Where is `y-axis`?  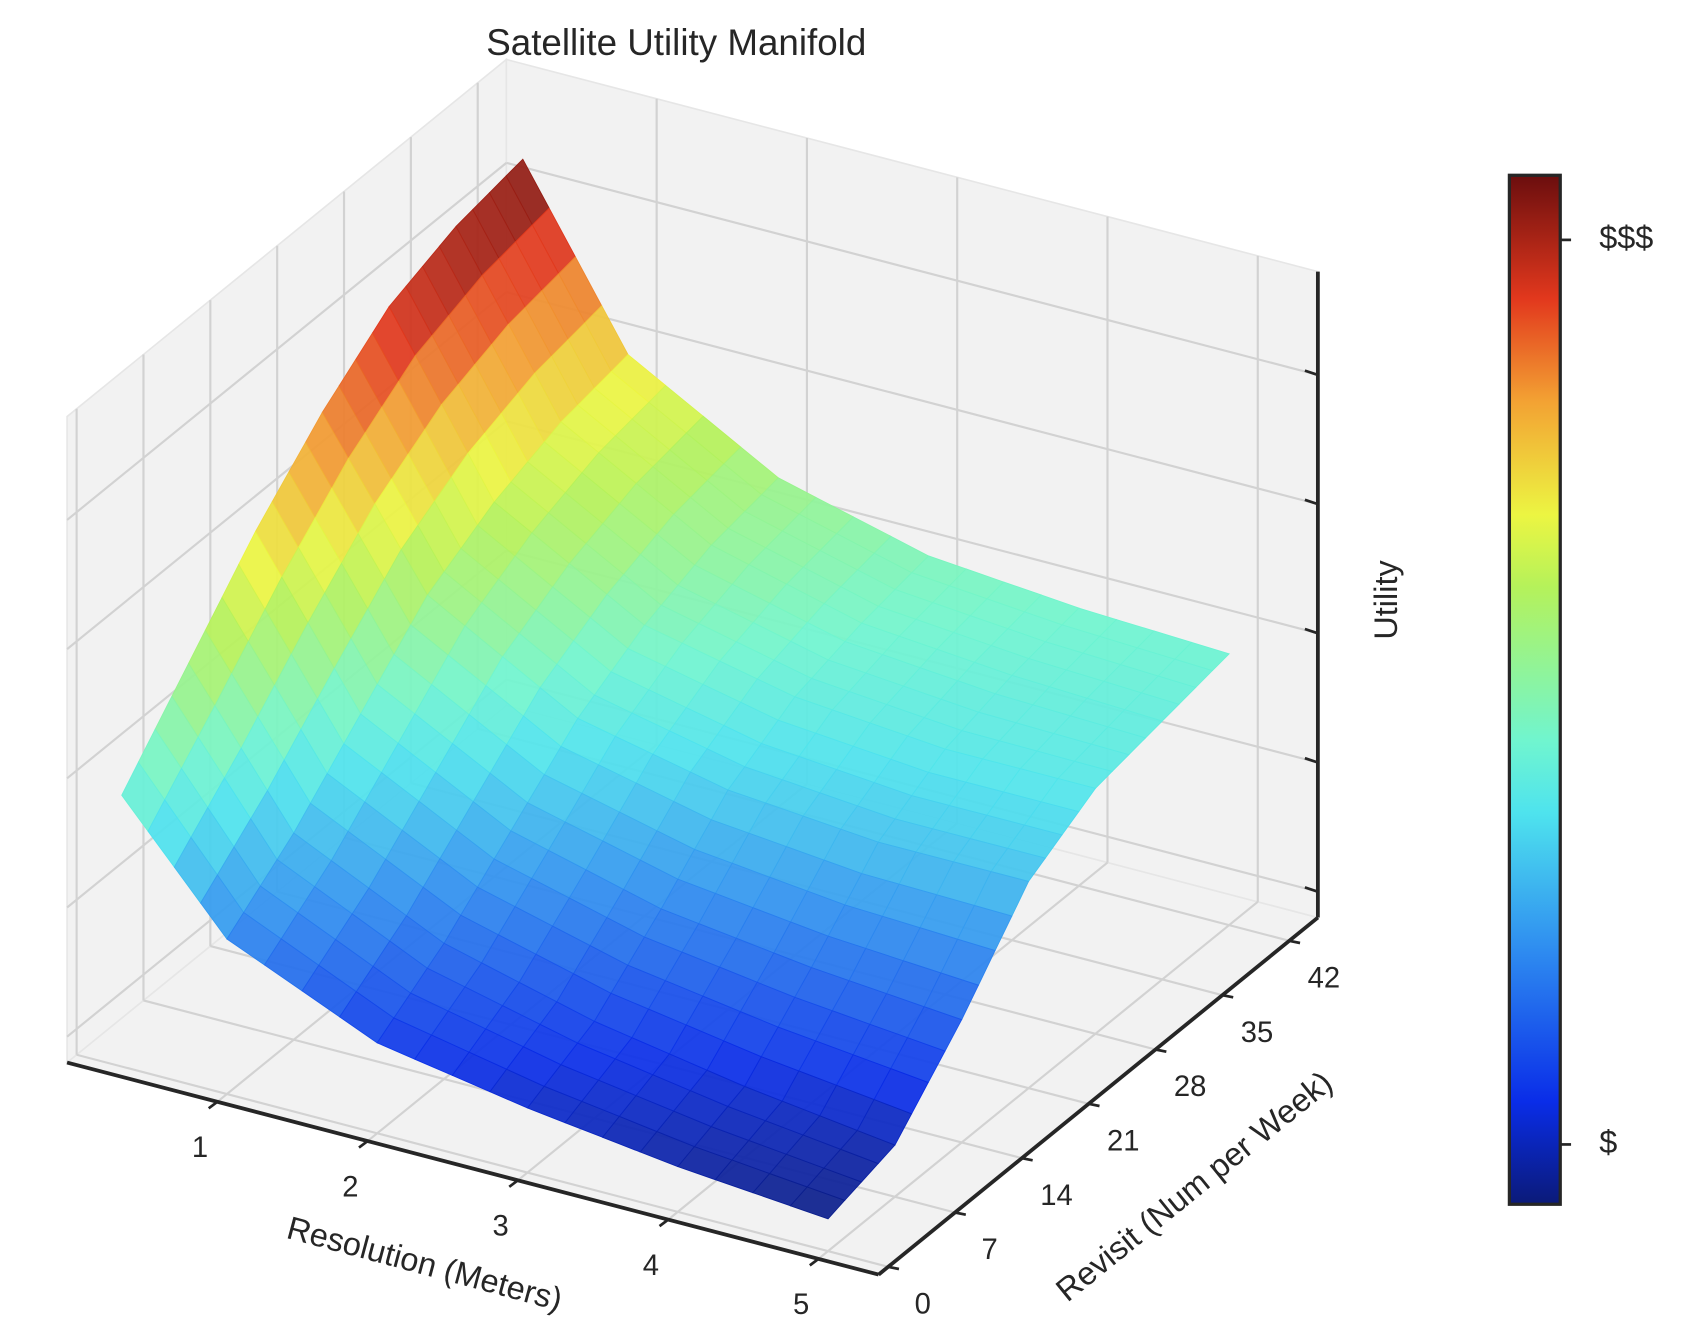 y-axis is located at coordinates (1098, 1096).